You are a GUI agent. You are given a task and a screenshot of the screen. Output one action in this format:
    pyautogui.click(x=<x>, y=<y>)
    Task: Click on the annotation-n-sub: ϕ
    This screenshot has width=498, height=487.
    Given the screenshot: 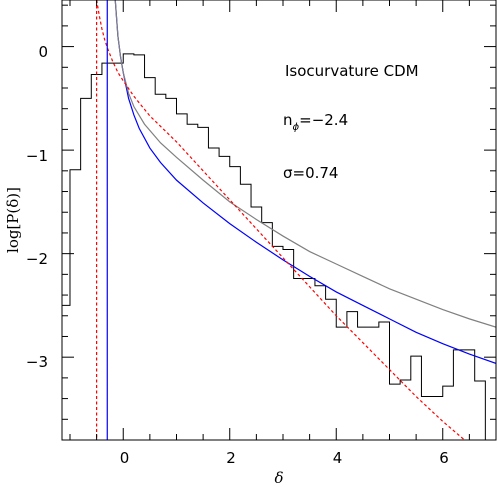 What is the action you would take?
    pyautogui.click(x=296, y=127)
    